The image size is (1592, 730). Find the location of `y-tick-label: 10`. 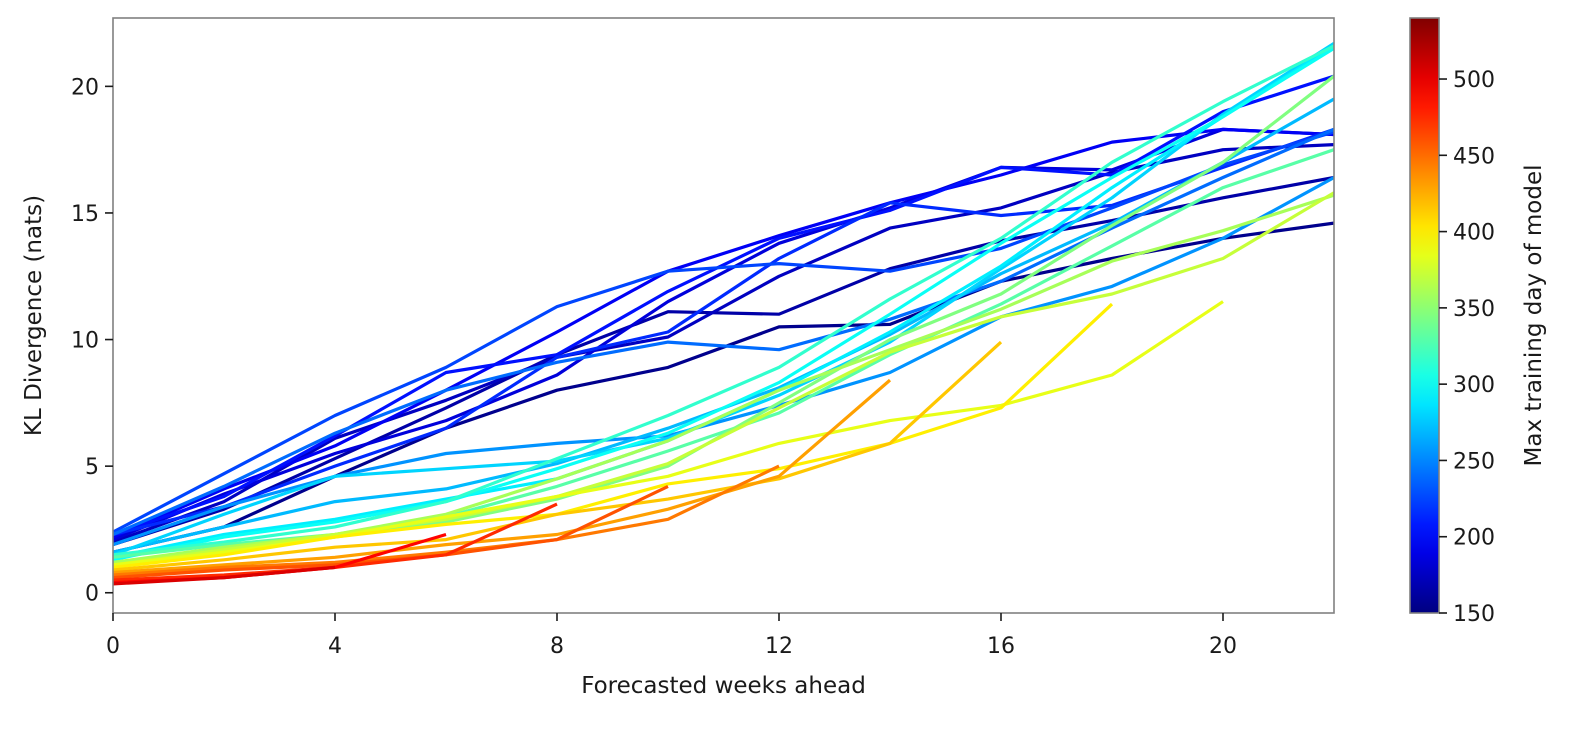

y-tick-label: 10 is located at coordinates (85, 341).